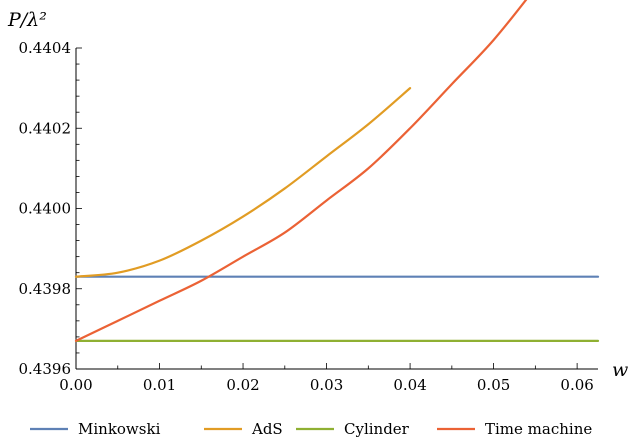 The image size is (630, 446). What do you see at coordinates (75, 385) in the screenshot?
I see `x-tick-label: 0.00` at bounding box center [75, 385].